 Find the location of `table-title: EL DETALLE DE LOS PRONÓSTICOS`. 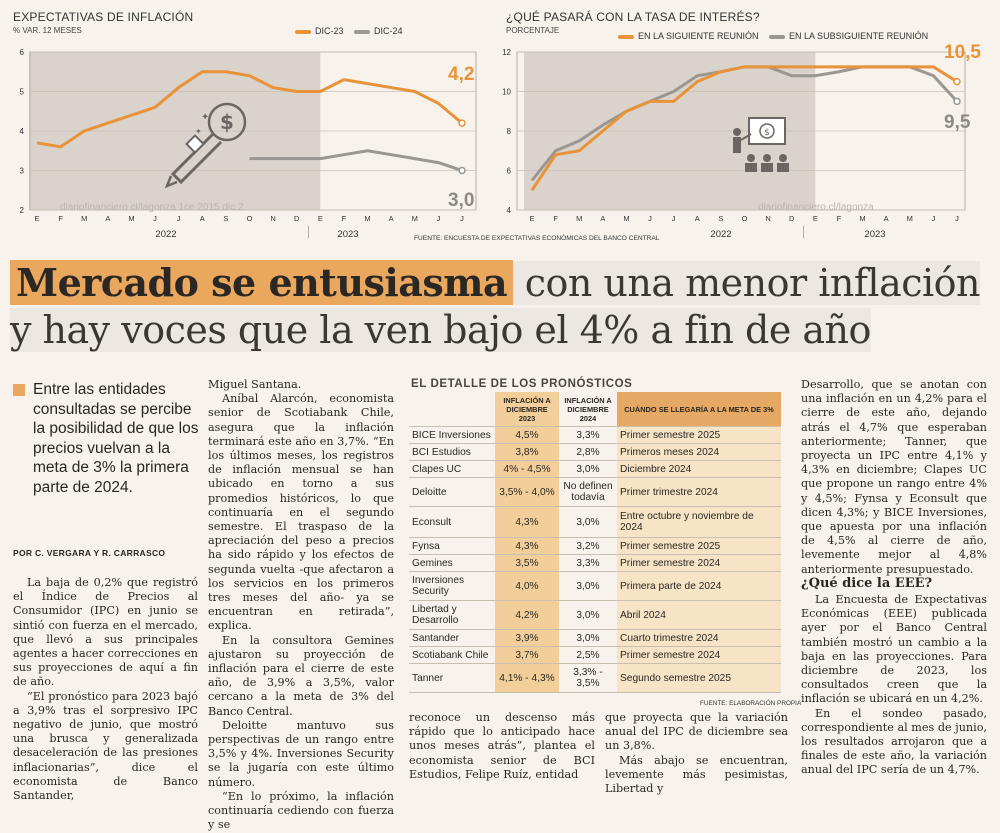

table-title: EL DETALLE DE LOS PRONÓSTICOS is located at coordinates (522, 384).